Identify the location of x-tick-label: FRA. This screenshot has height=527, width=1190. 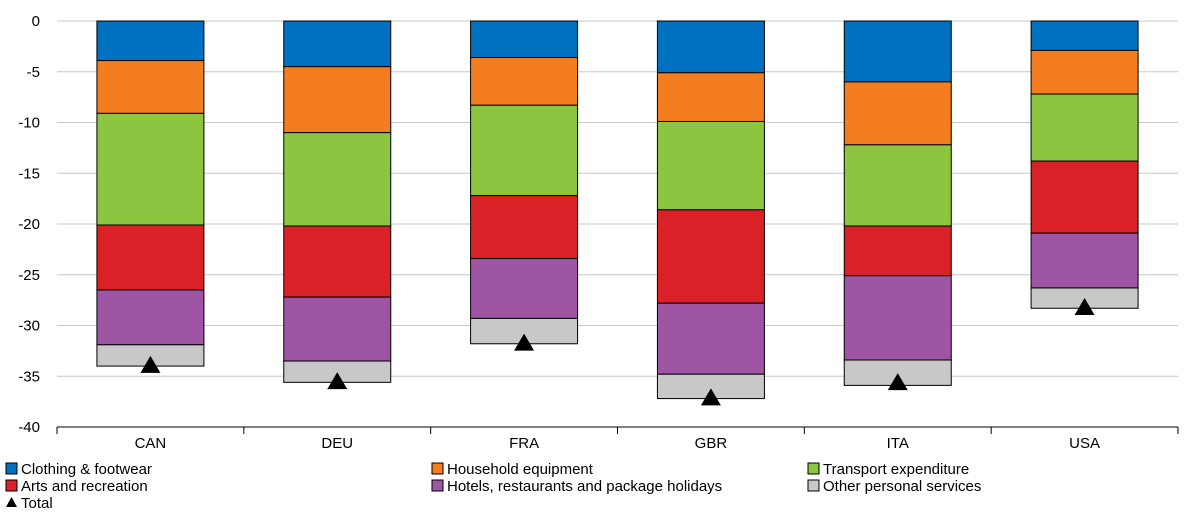
(524, 443).